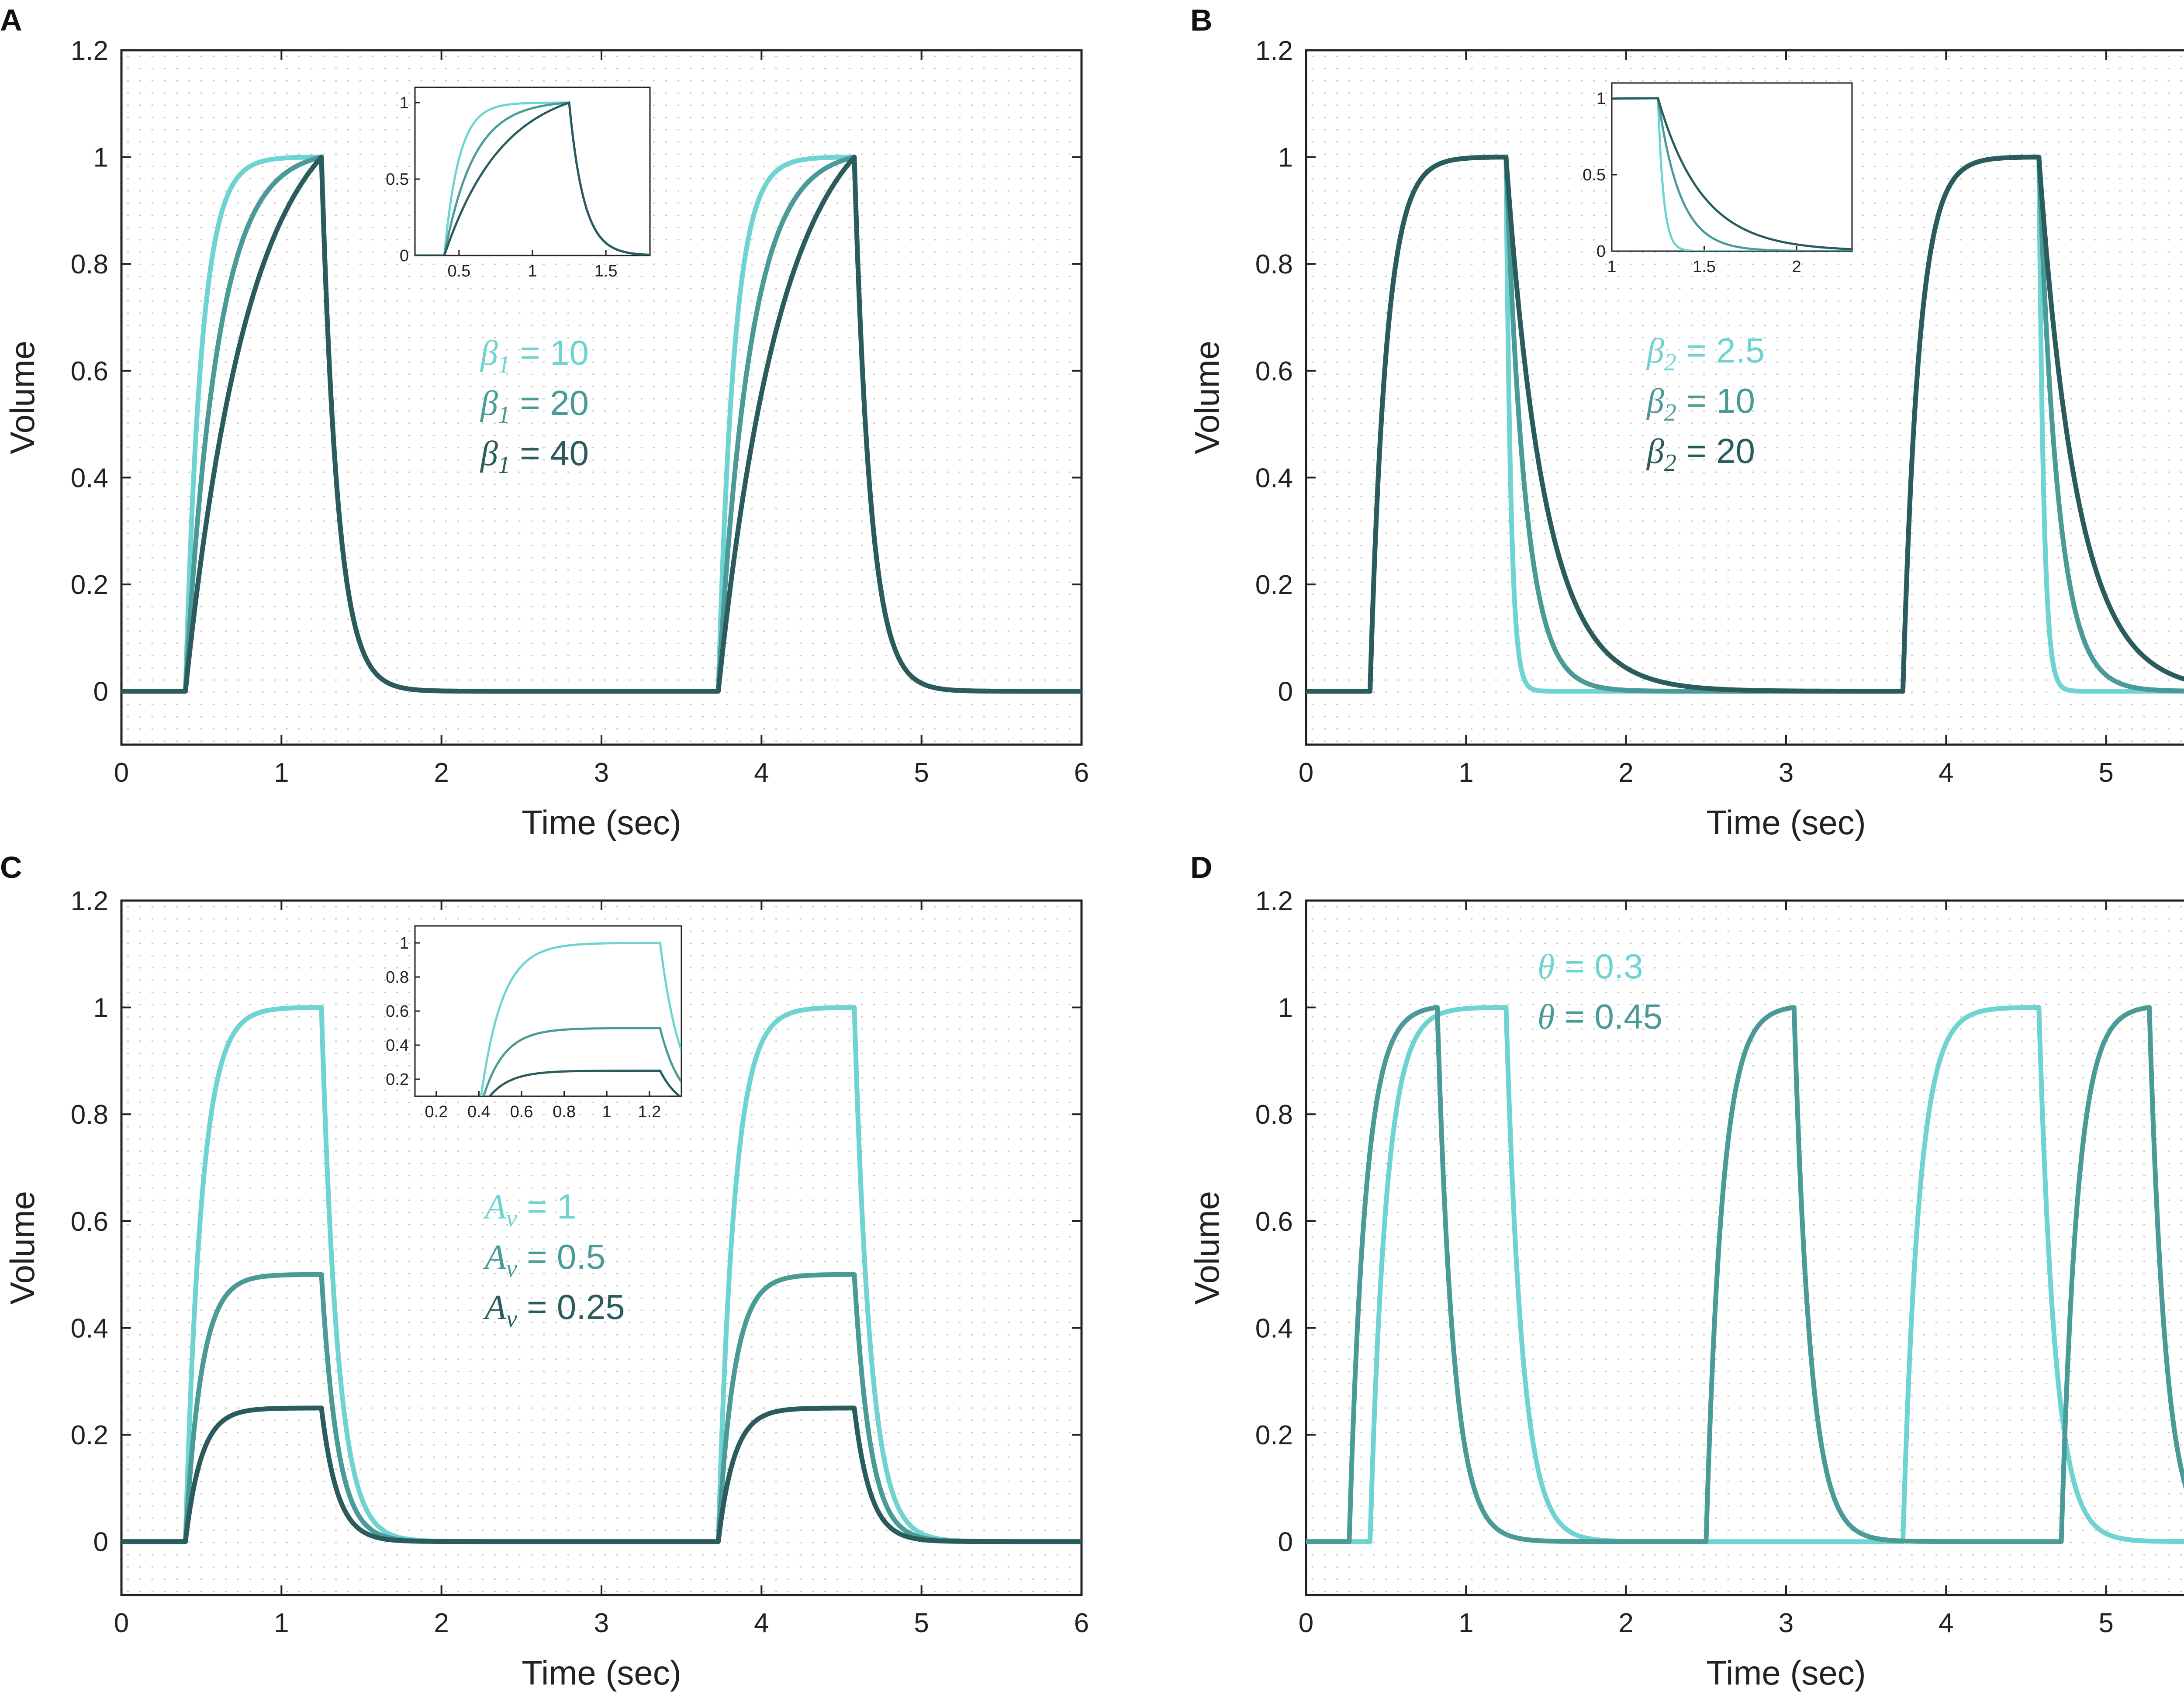 Image resolution: width=2184 pixels, height=1702 pixels. Describe the element at coordinates (479, 1112) in the screenshot. I see `inset-x-tick-label: 0.4` at that location.